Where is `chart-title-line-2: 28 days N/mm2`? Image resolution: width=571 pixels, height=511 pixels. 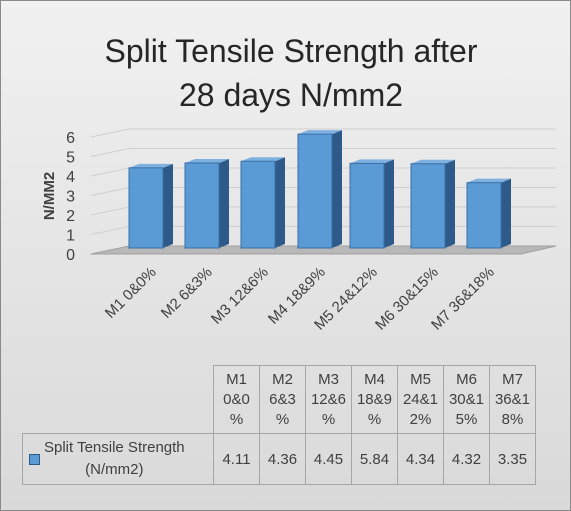 chart-title-line-2: 28 days N/mm2 is located at coordinates (291, 95).